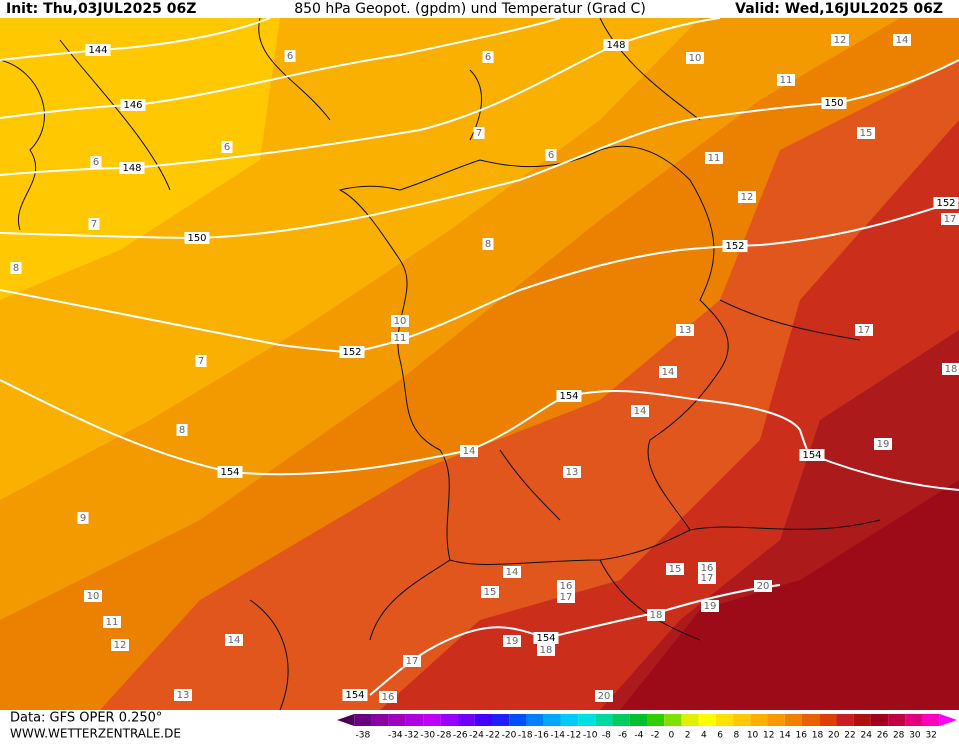  What do you see at coordinates (86, 718) in the screenshot?
I see `data-source: Data: GFS OPER 0.250°` at bounding box center [86, 718].